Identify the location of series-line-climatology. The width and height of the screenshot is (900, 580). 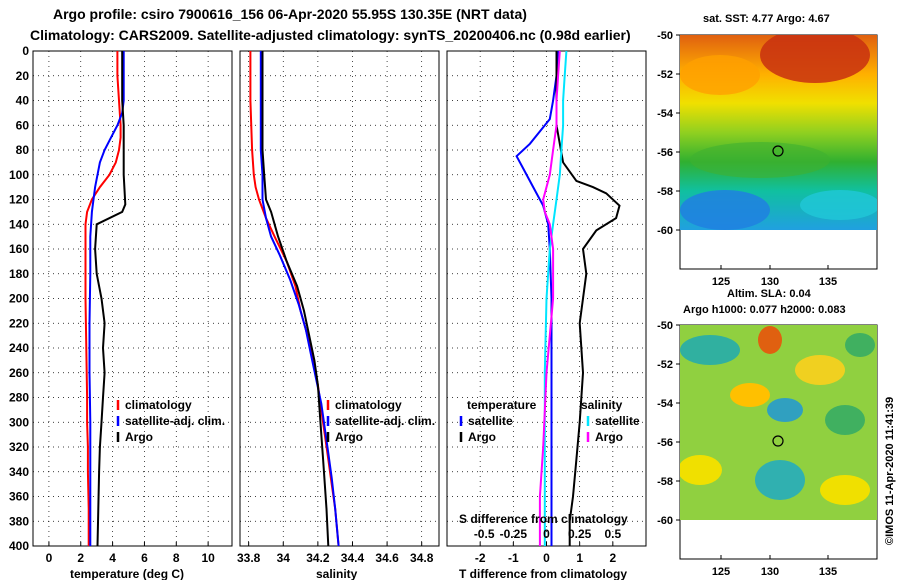
(103, 298).